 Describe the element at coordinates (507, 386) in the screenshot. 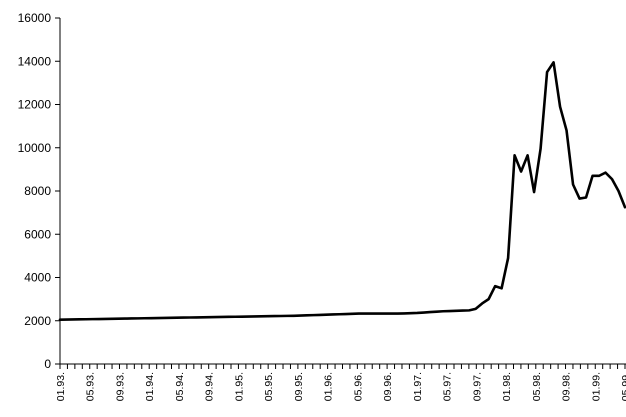

I see `x-tick-label: 01.98.` at that location.